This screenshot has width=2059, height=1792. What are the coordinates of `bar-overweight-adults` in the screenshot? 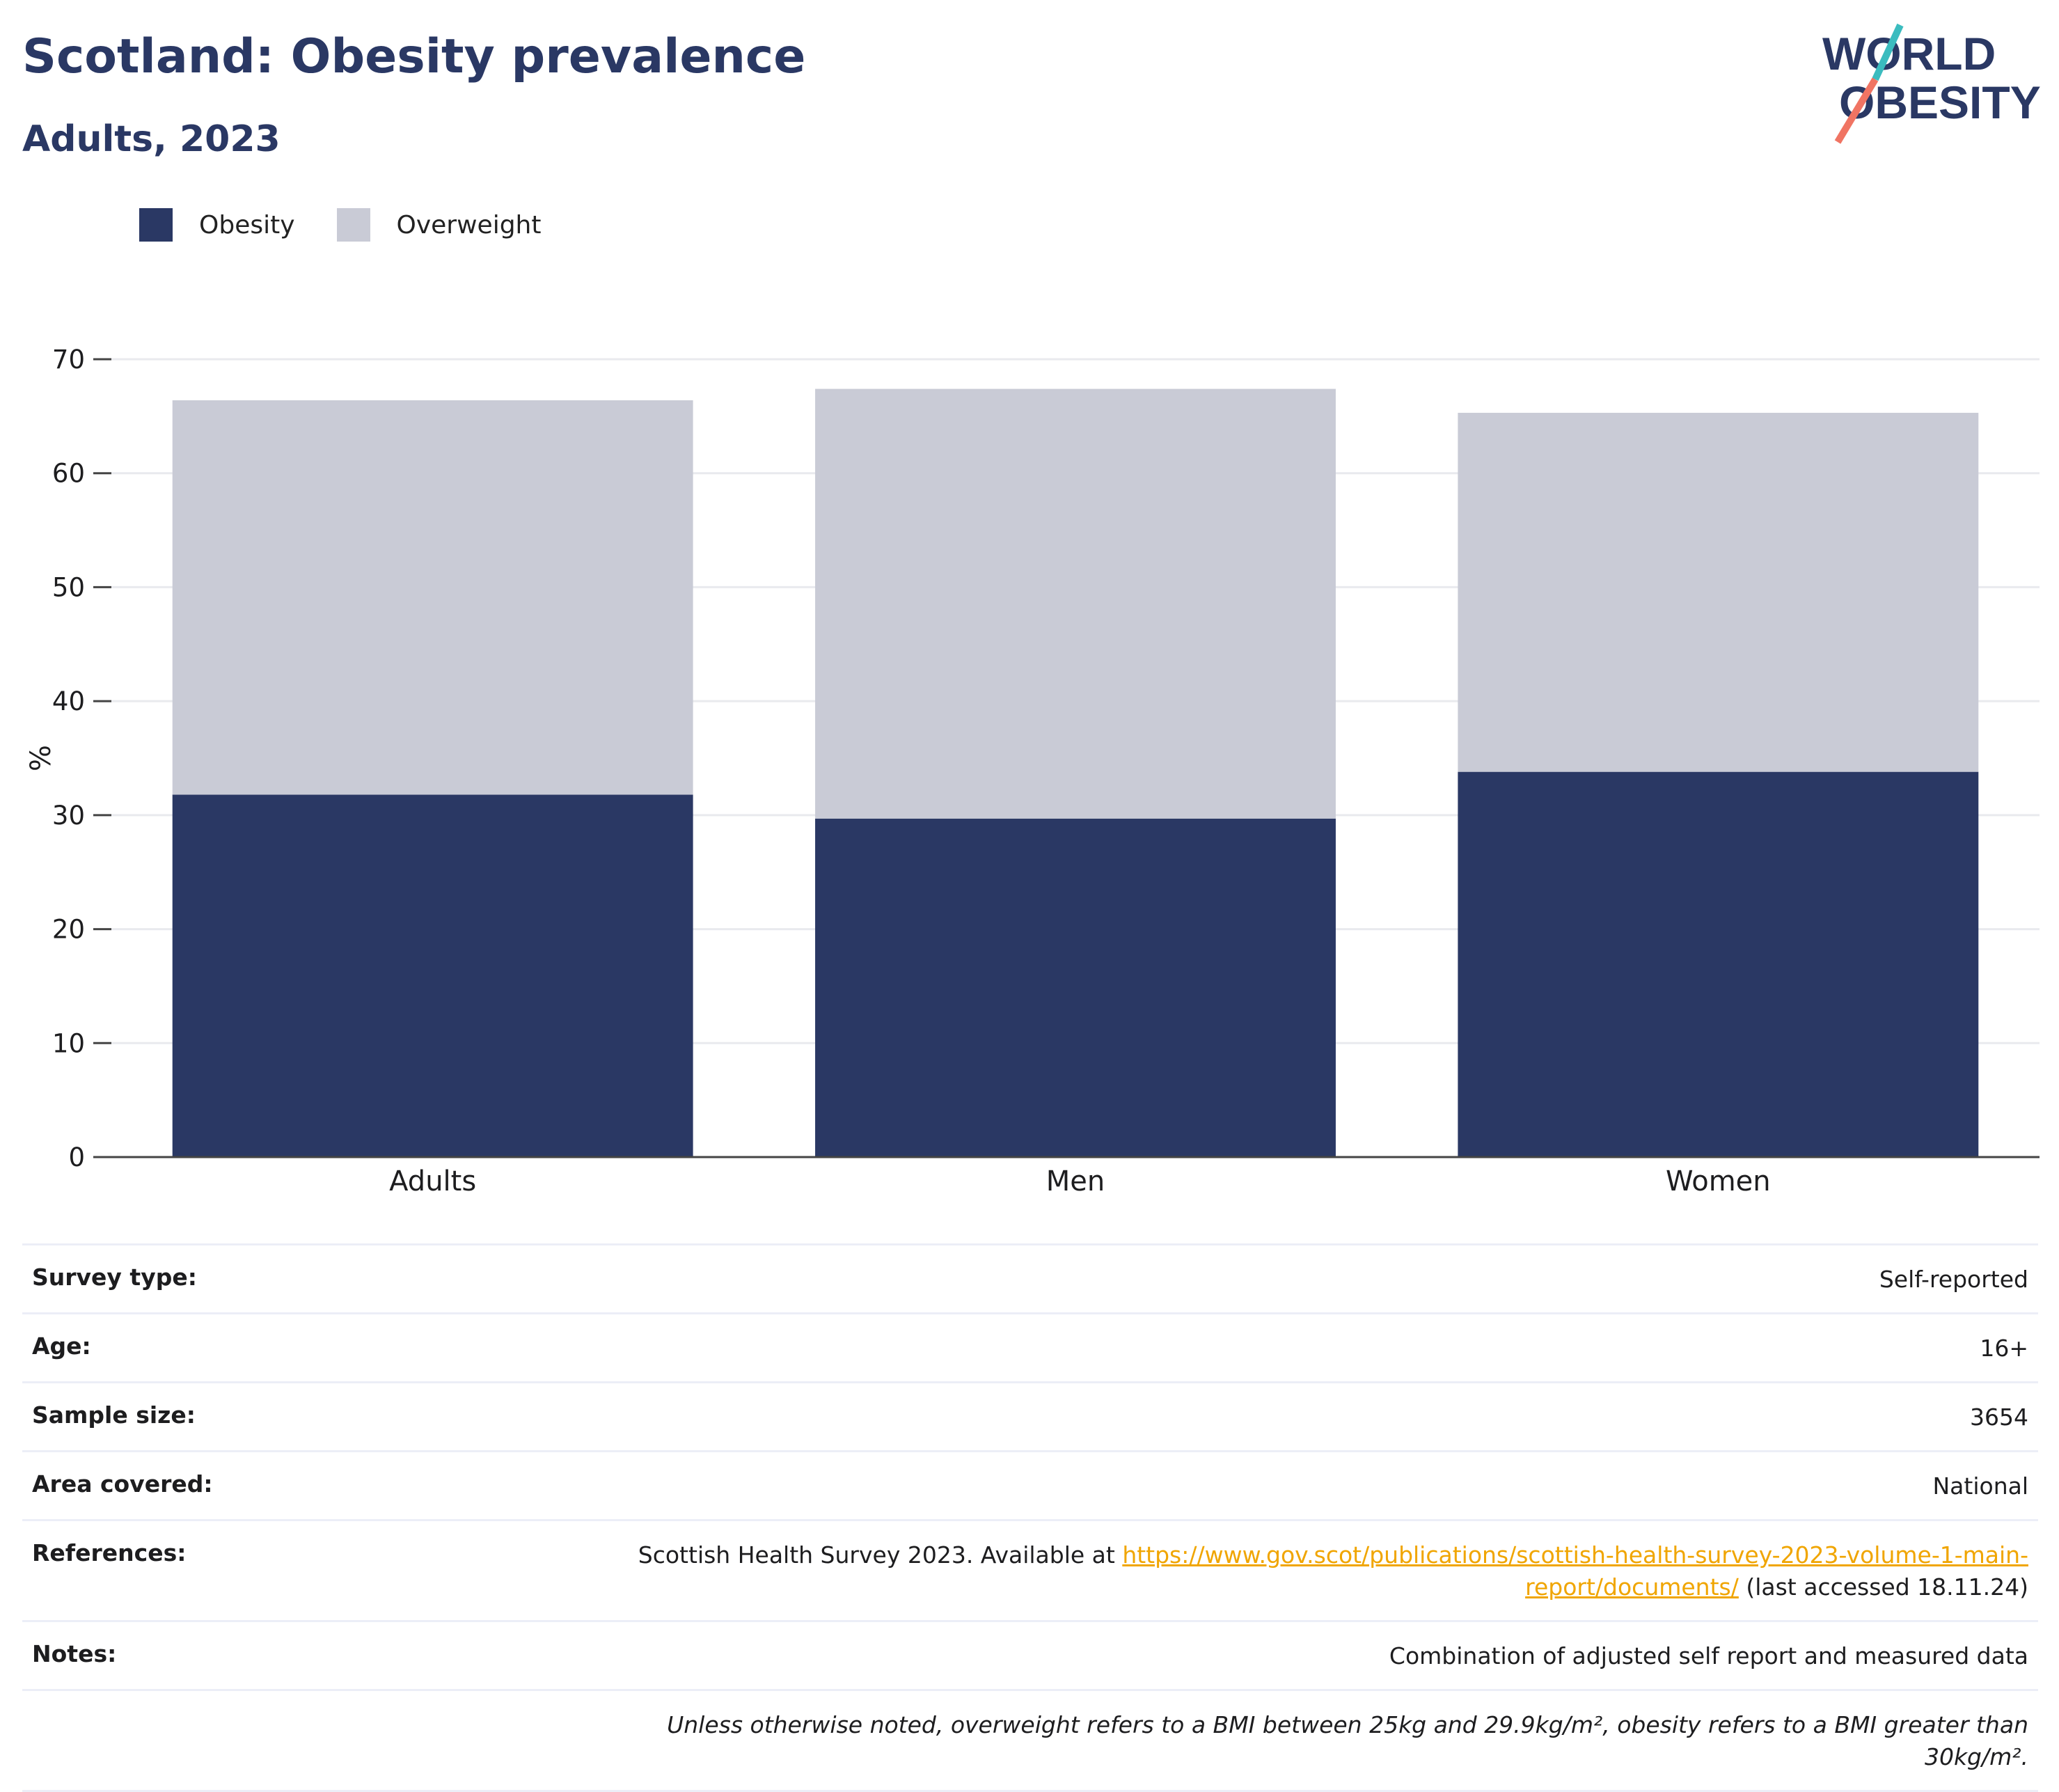 It's located at (432, 597).